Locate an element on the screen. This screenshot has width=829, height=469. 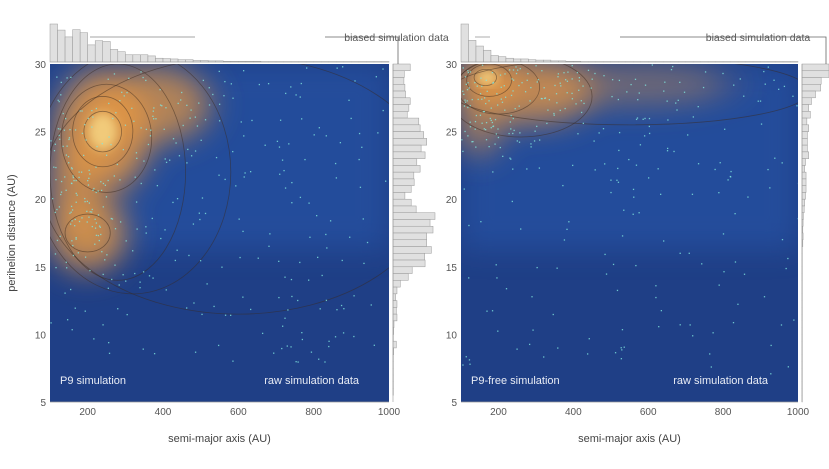
panel-label: P9 simulation is located at coordinates (93, 381).